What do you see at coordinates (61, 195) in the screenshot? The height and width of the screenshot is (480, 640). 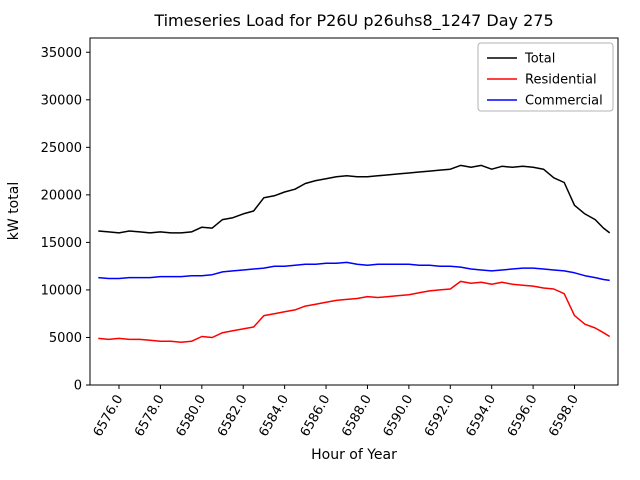 I see `y-tick-label: 20000` at bounding box center [61, 195].